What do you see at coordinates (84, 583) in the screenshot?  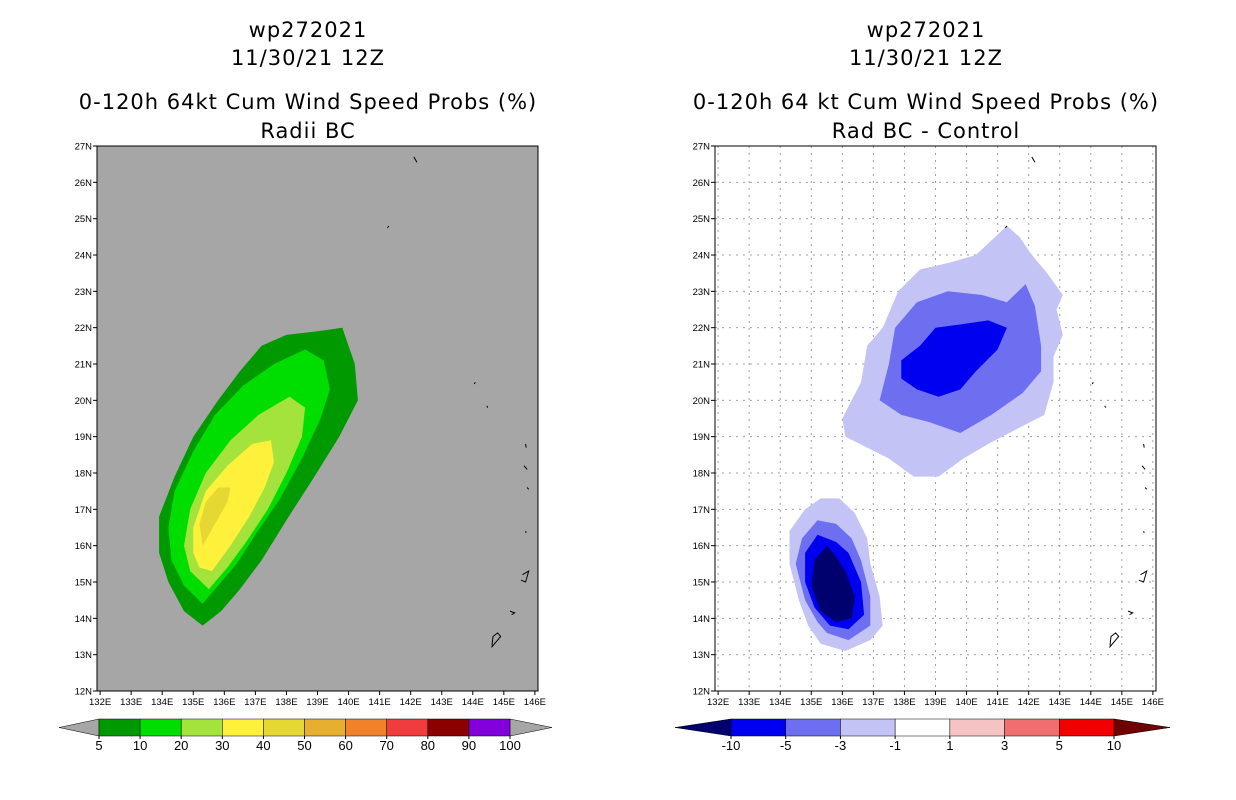 I see `left-ytick-label: 15N` at bounding box center [84, 583].